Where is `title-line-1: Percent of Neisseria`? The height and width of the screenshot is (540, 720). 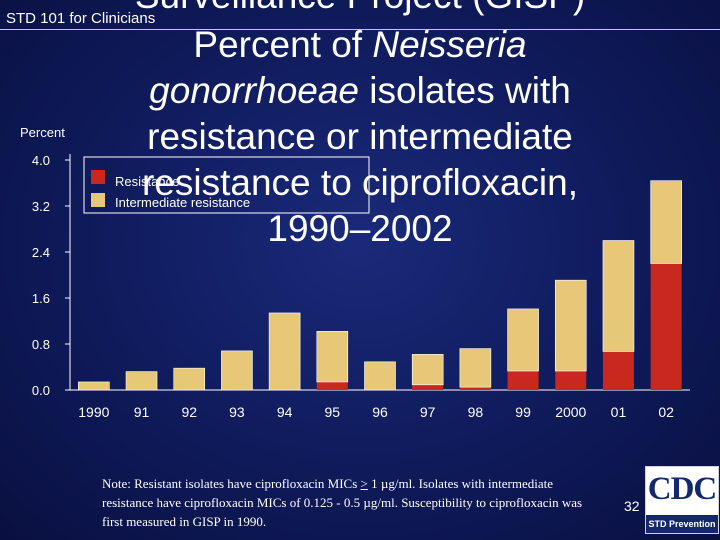
title-line-1: Percent of Neisseria is located at coordinates (360, 45).